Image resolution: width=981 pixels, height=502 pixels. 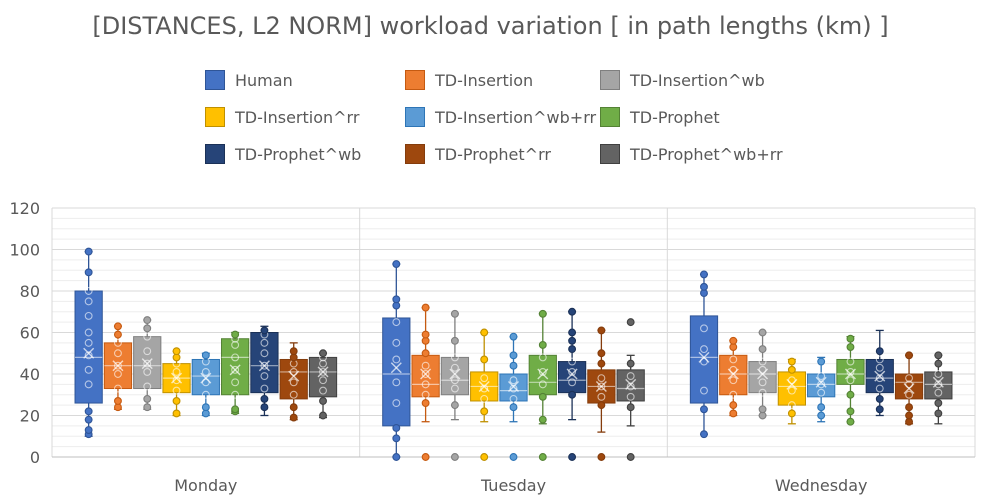 I want to click on legend-item: TD-Prophet^rr, so click(x=478, y=154).